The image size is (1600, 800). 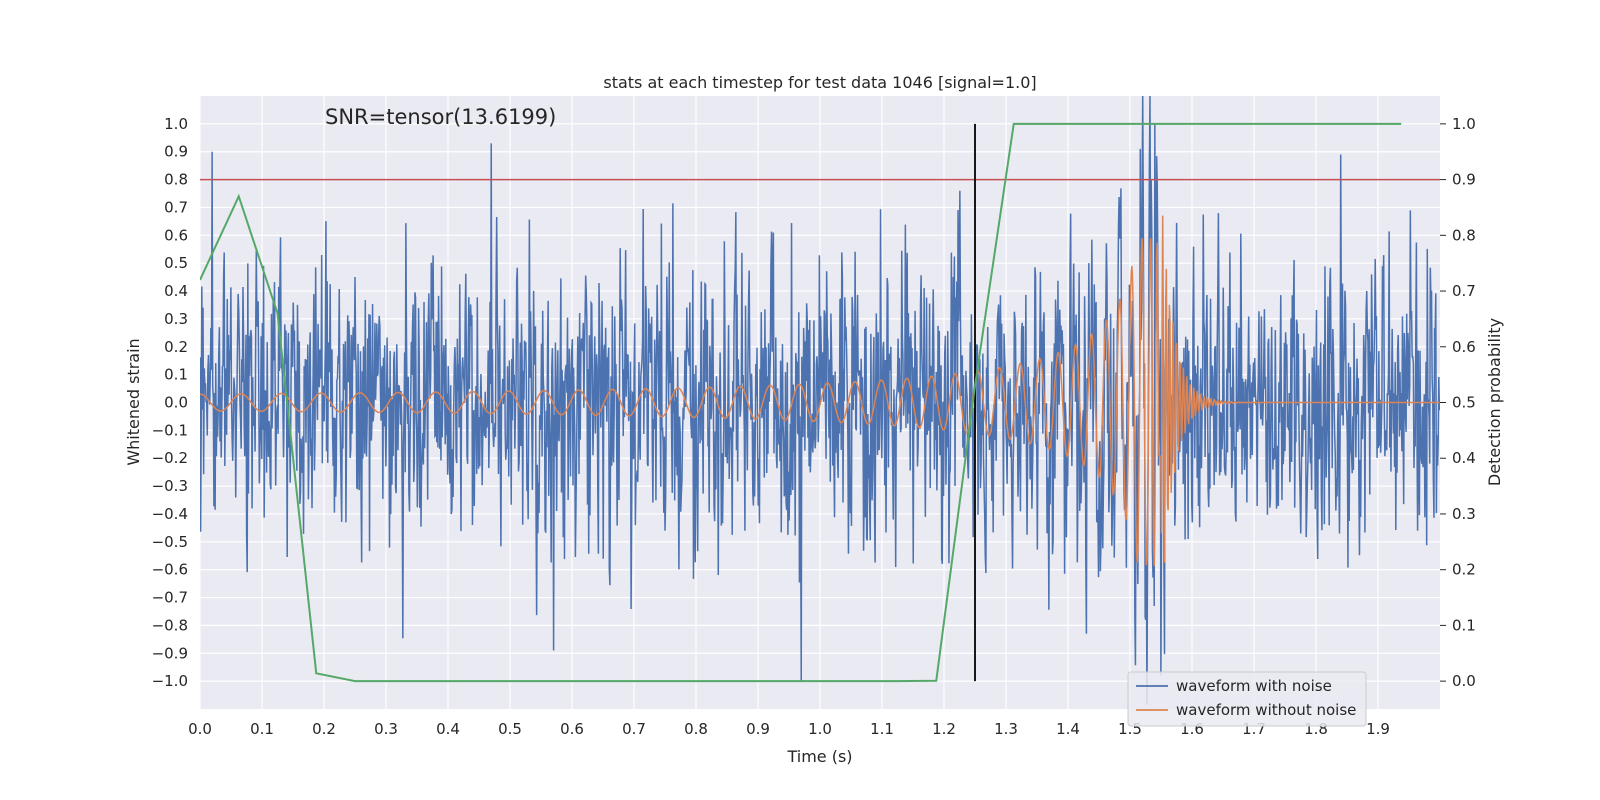 I want to click on y-axis-label: Whitened strain, so click(x=133, y=401).